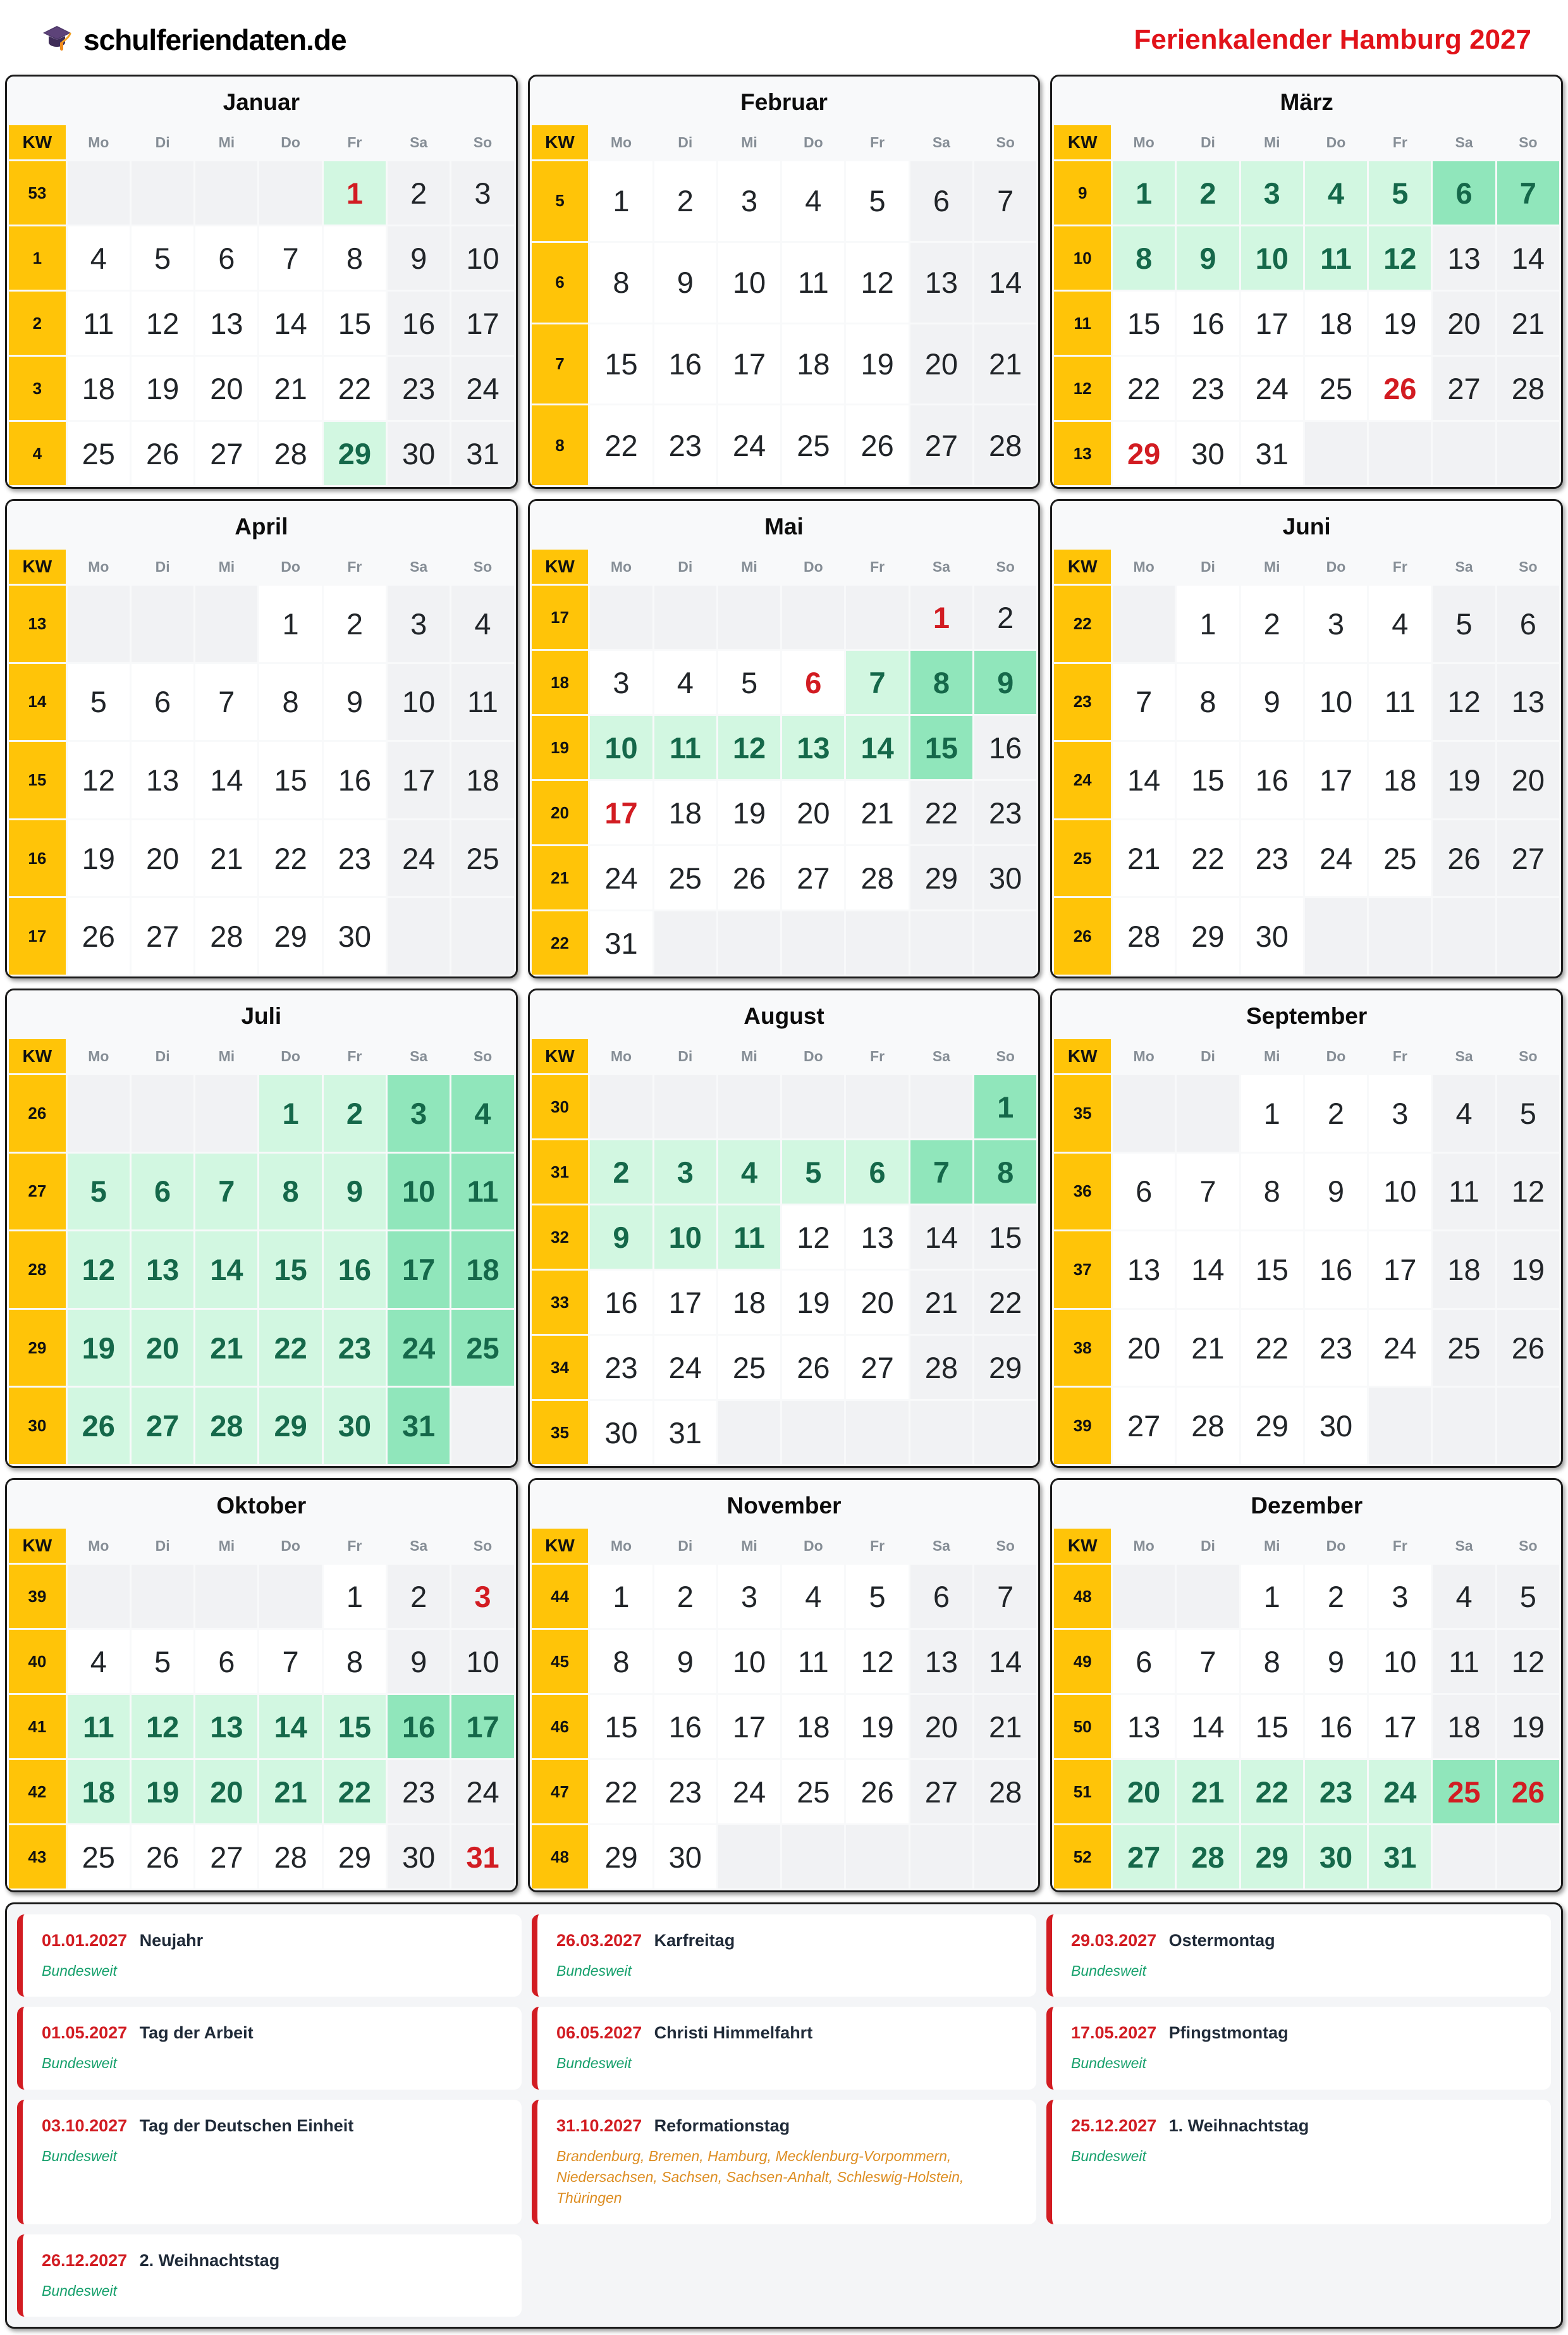  I want to click on day-cell: 15, so click(621, 364).